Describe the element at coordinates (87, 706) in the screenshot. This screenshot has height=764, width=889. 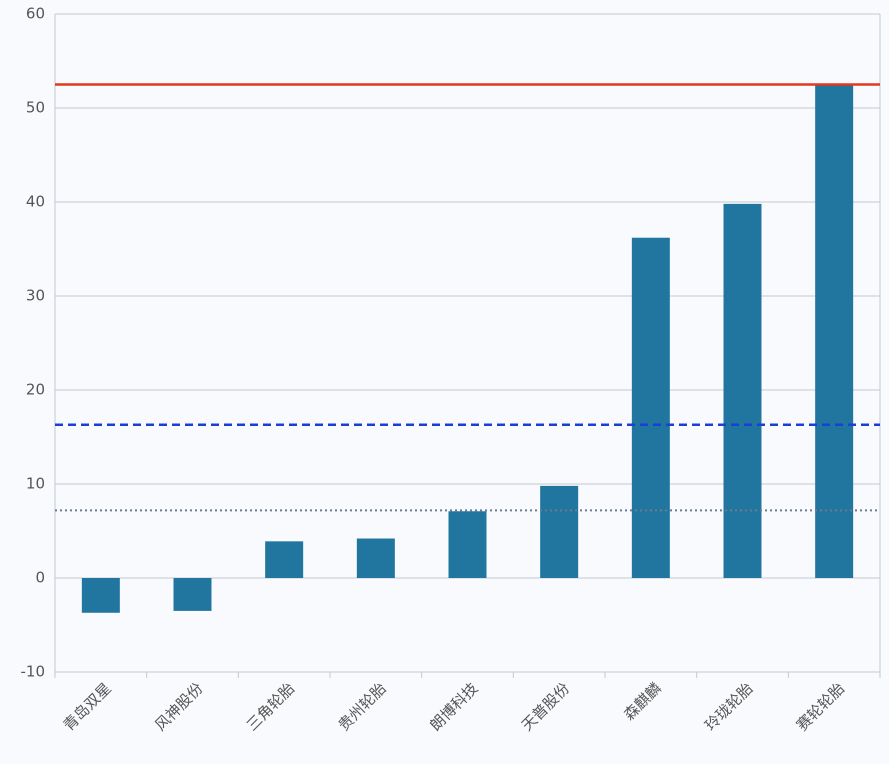
I see `x-tick-label: 青岛双星` at that location.